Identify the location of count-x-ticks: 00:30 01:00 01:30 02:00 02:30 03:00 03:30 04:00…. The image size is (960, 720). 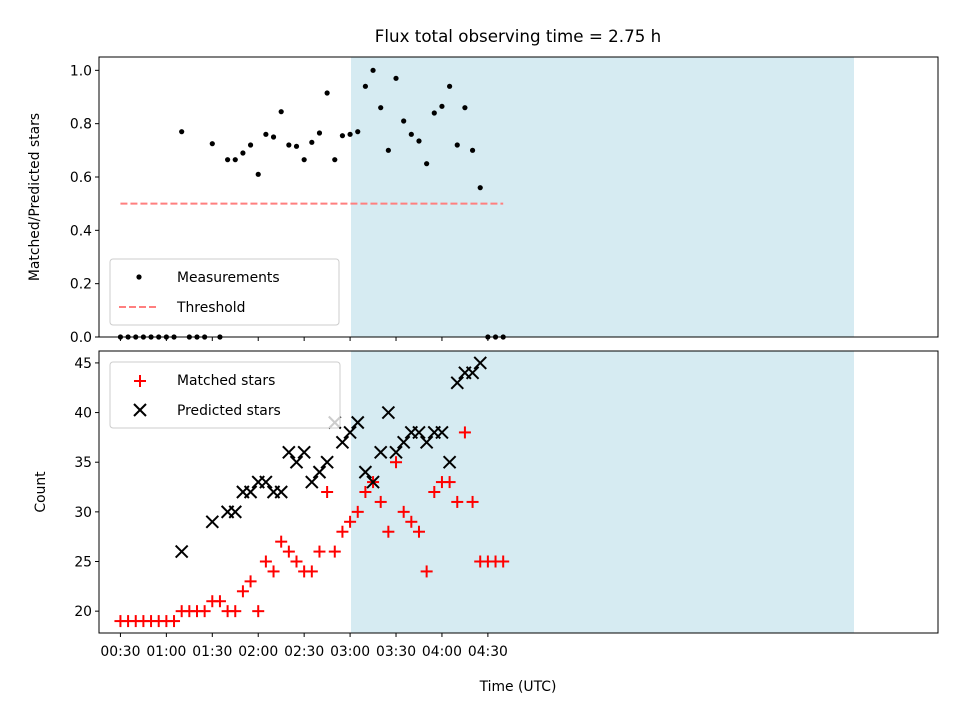
(304, 646).